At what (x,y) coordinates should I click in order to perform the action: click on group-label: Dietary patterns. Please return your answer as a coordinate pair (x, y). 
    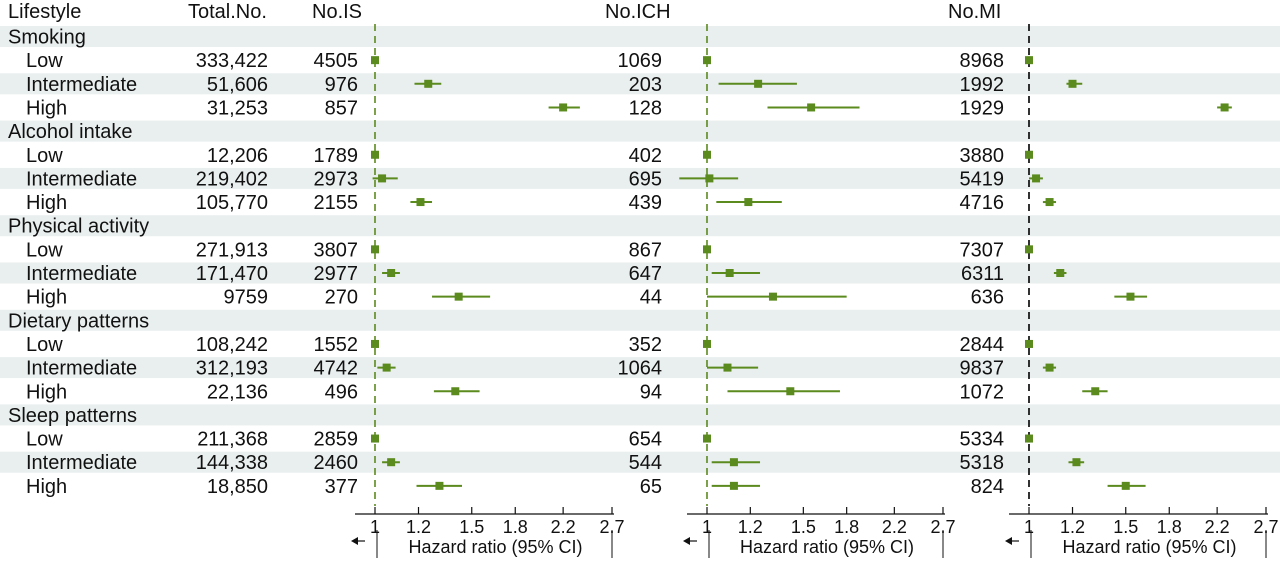
    Looking at the image, I should click on (78, 321).